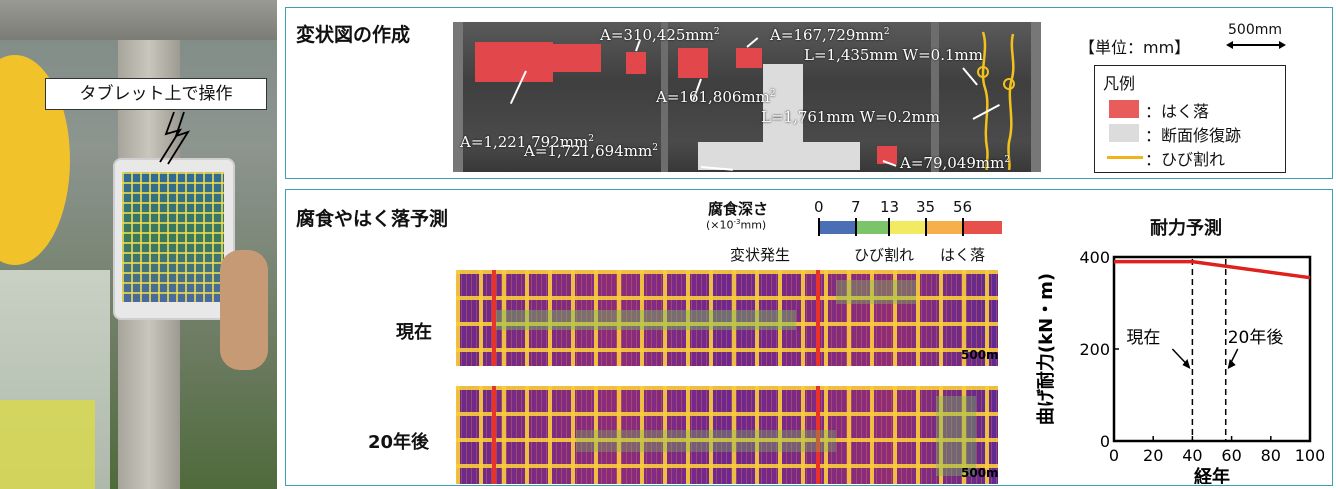 The image size is (1336, 489). I want to click on event-label-cracking: ひび割れ, so click(884, 255).